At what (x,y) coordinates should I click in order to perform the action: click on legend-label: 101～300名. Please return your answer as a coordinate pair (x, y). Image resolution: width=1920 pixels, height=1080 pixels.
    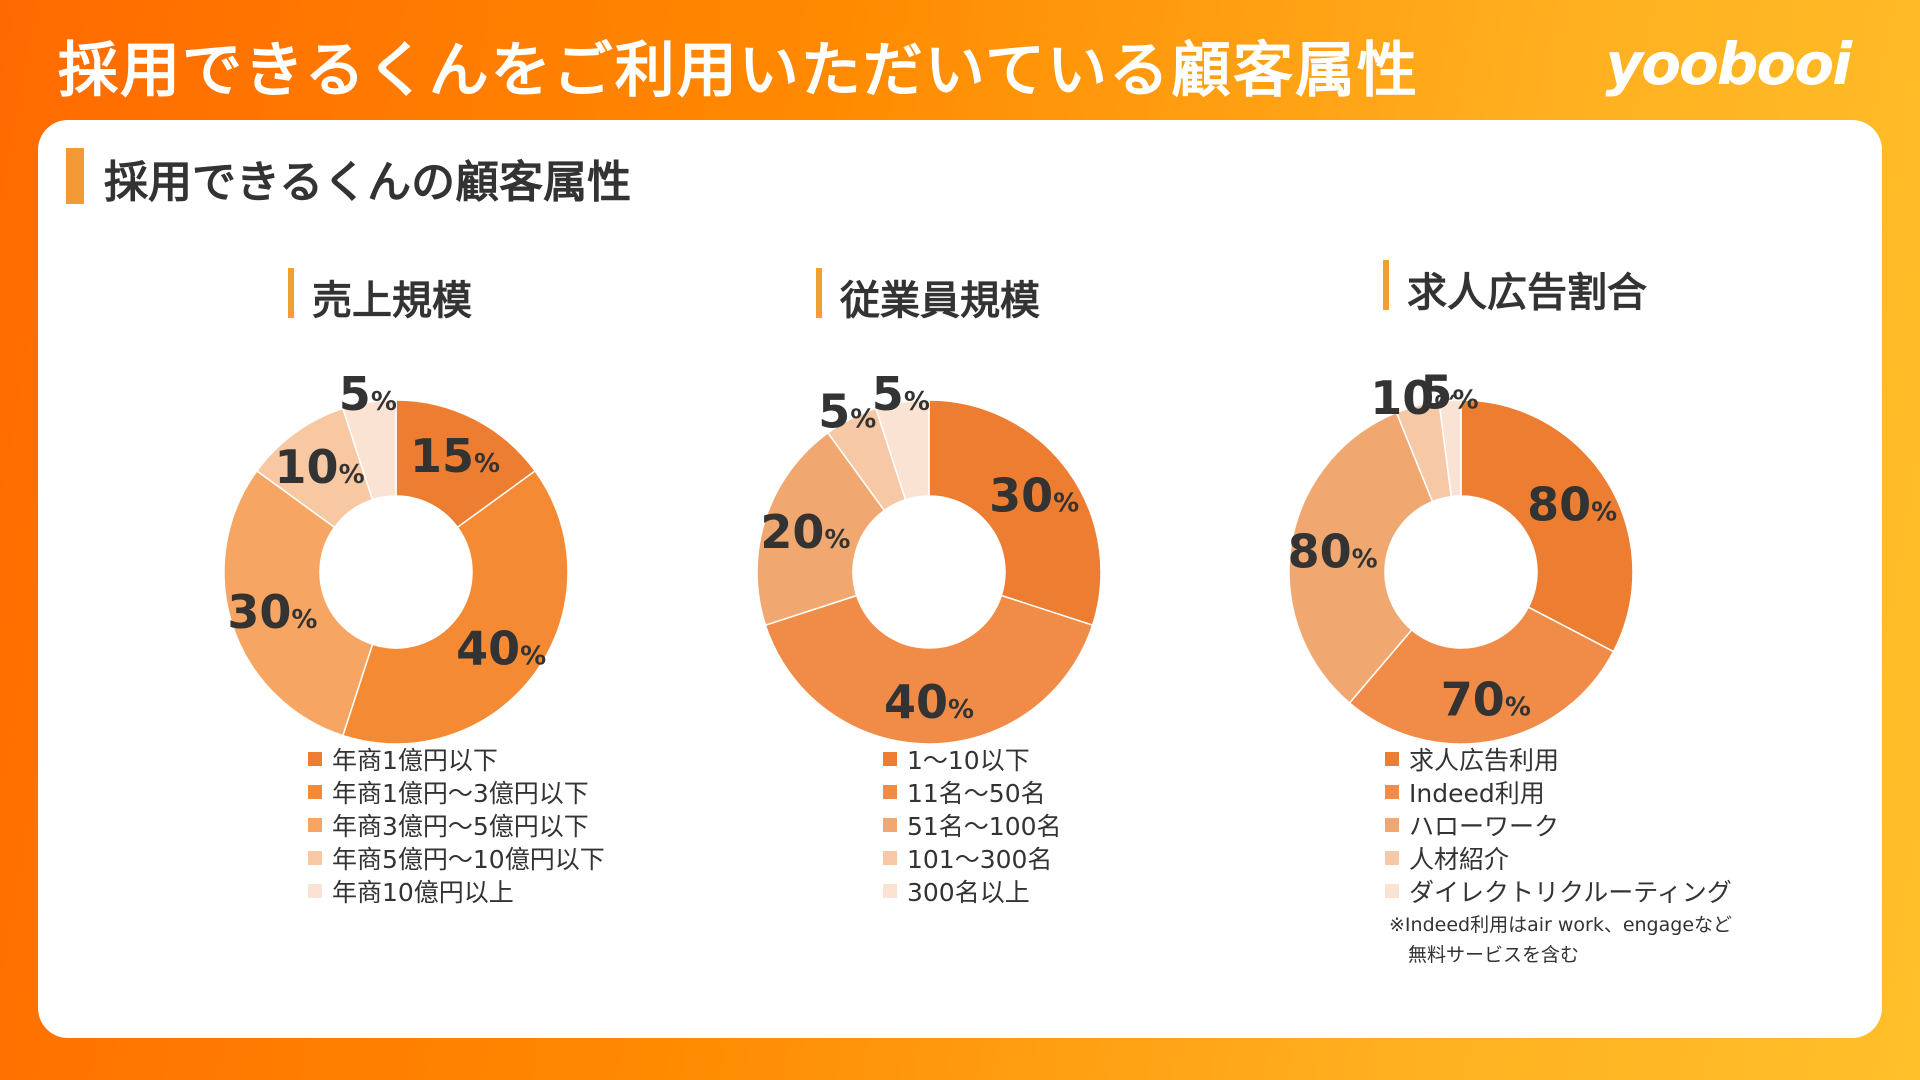
    Looking at the image, I should click on (980, 859).